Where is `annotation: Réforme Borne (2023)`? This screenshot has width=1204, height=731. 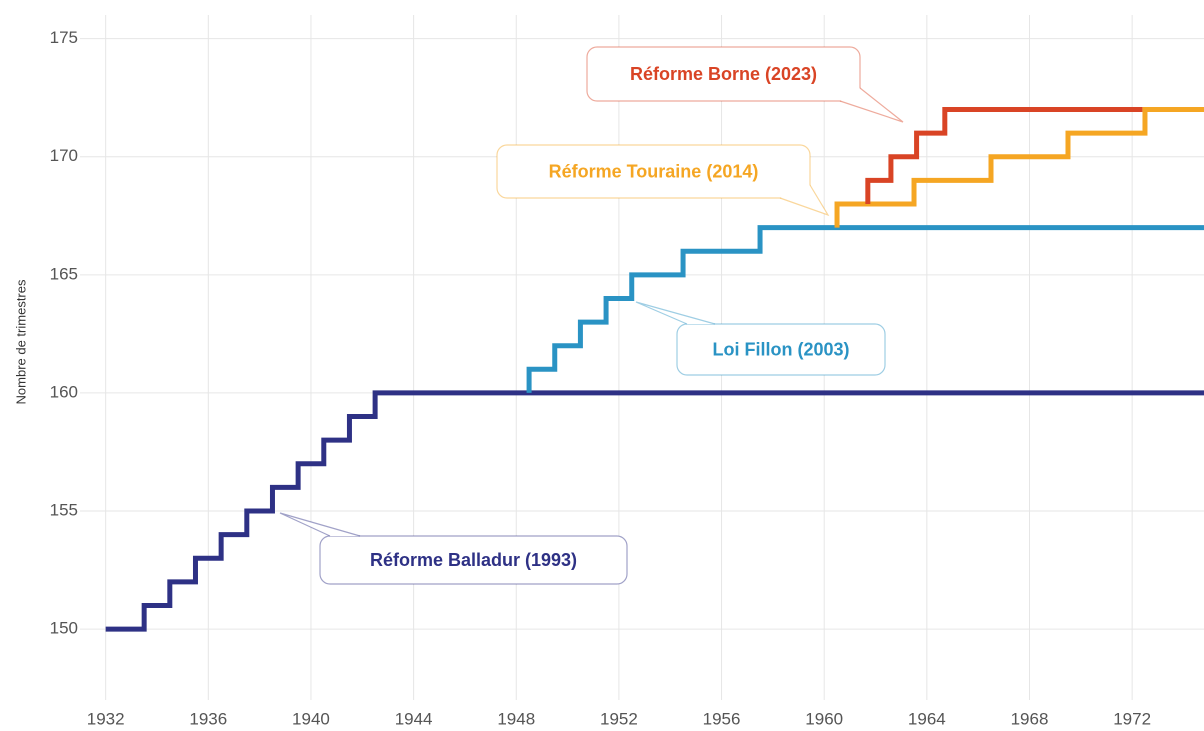
annotation: Réforme Borne (2023) is located at coordinates (723, 74).